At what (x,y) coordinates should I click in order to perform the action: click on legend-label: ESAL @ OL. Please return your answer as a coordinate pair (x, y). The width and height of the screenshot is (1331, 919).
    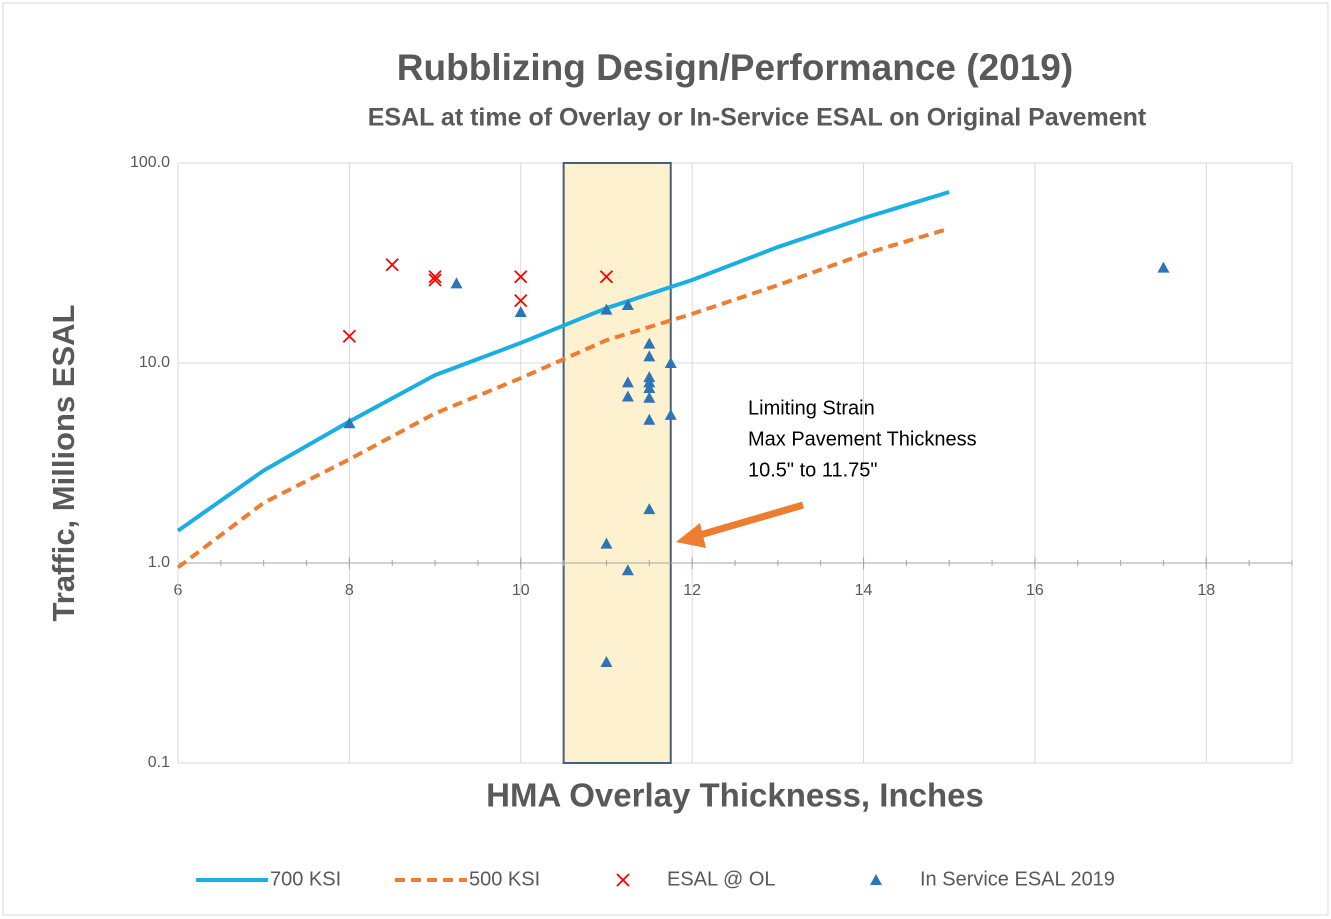
    Looking at the image, I should click on (721, 879).